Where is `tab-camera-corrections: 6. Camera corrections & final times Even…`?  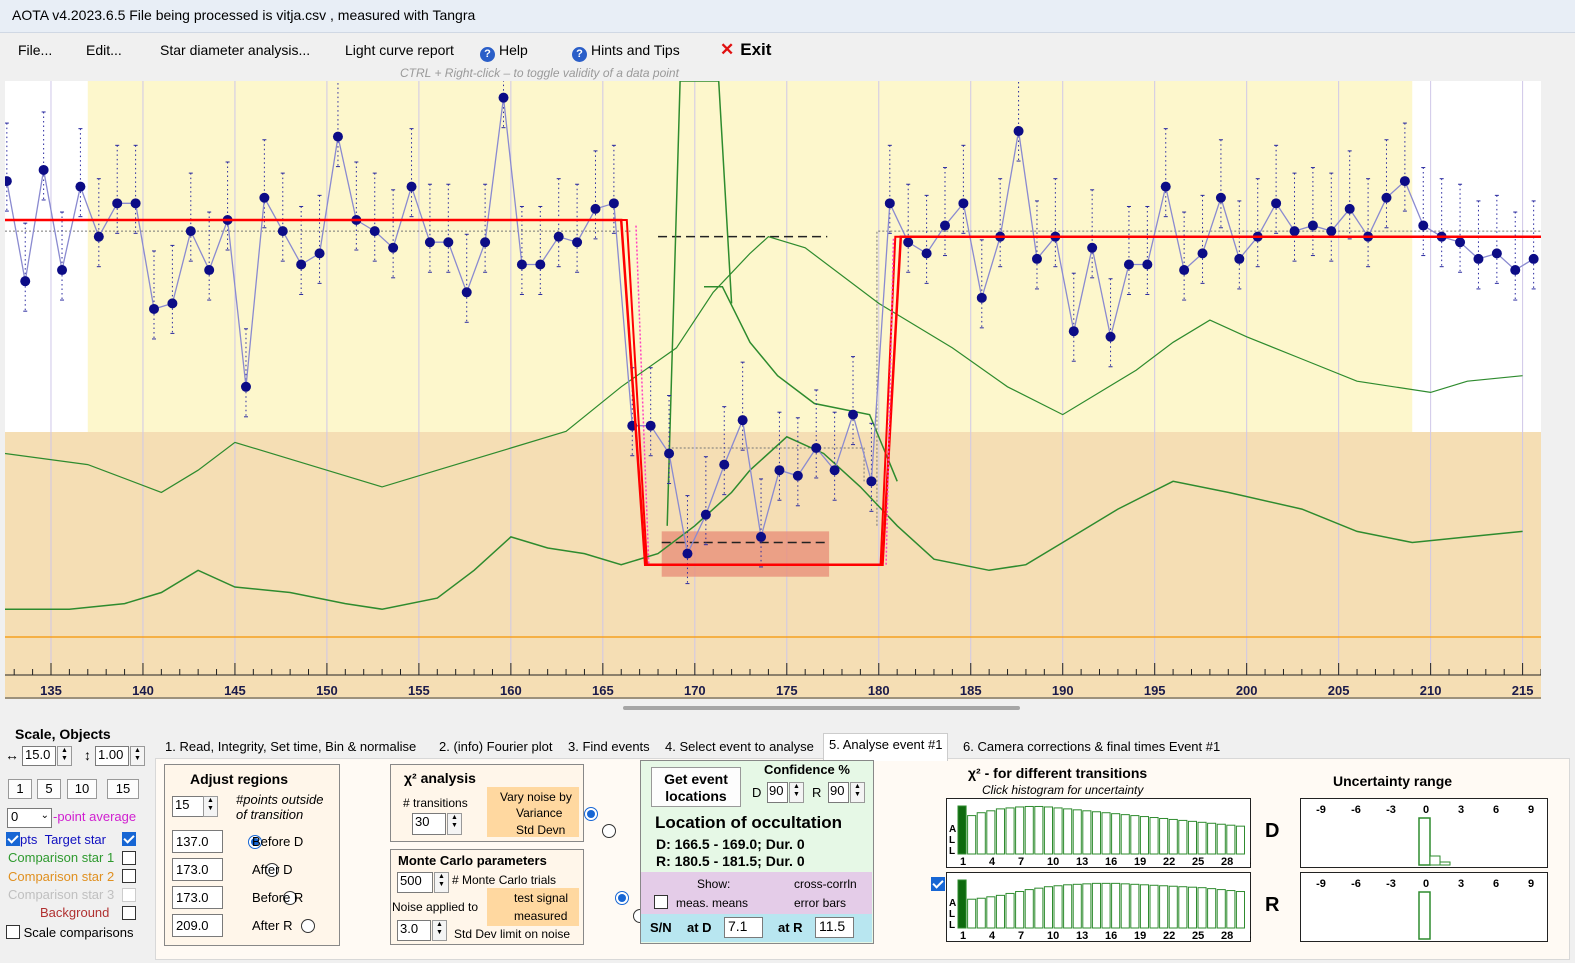
tab-camera-corrections: 6. Camera corrections & final times Even… is located at coordinates (1092, 746).